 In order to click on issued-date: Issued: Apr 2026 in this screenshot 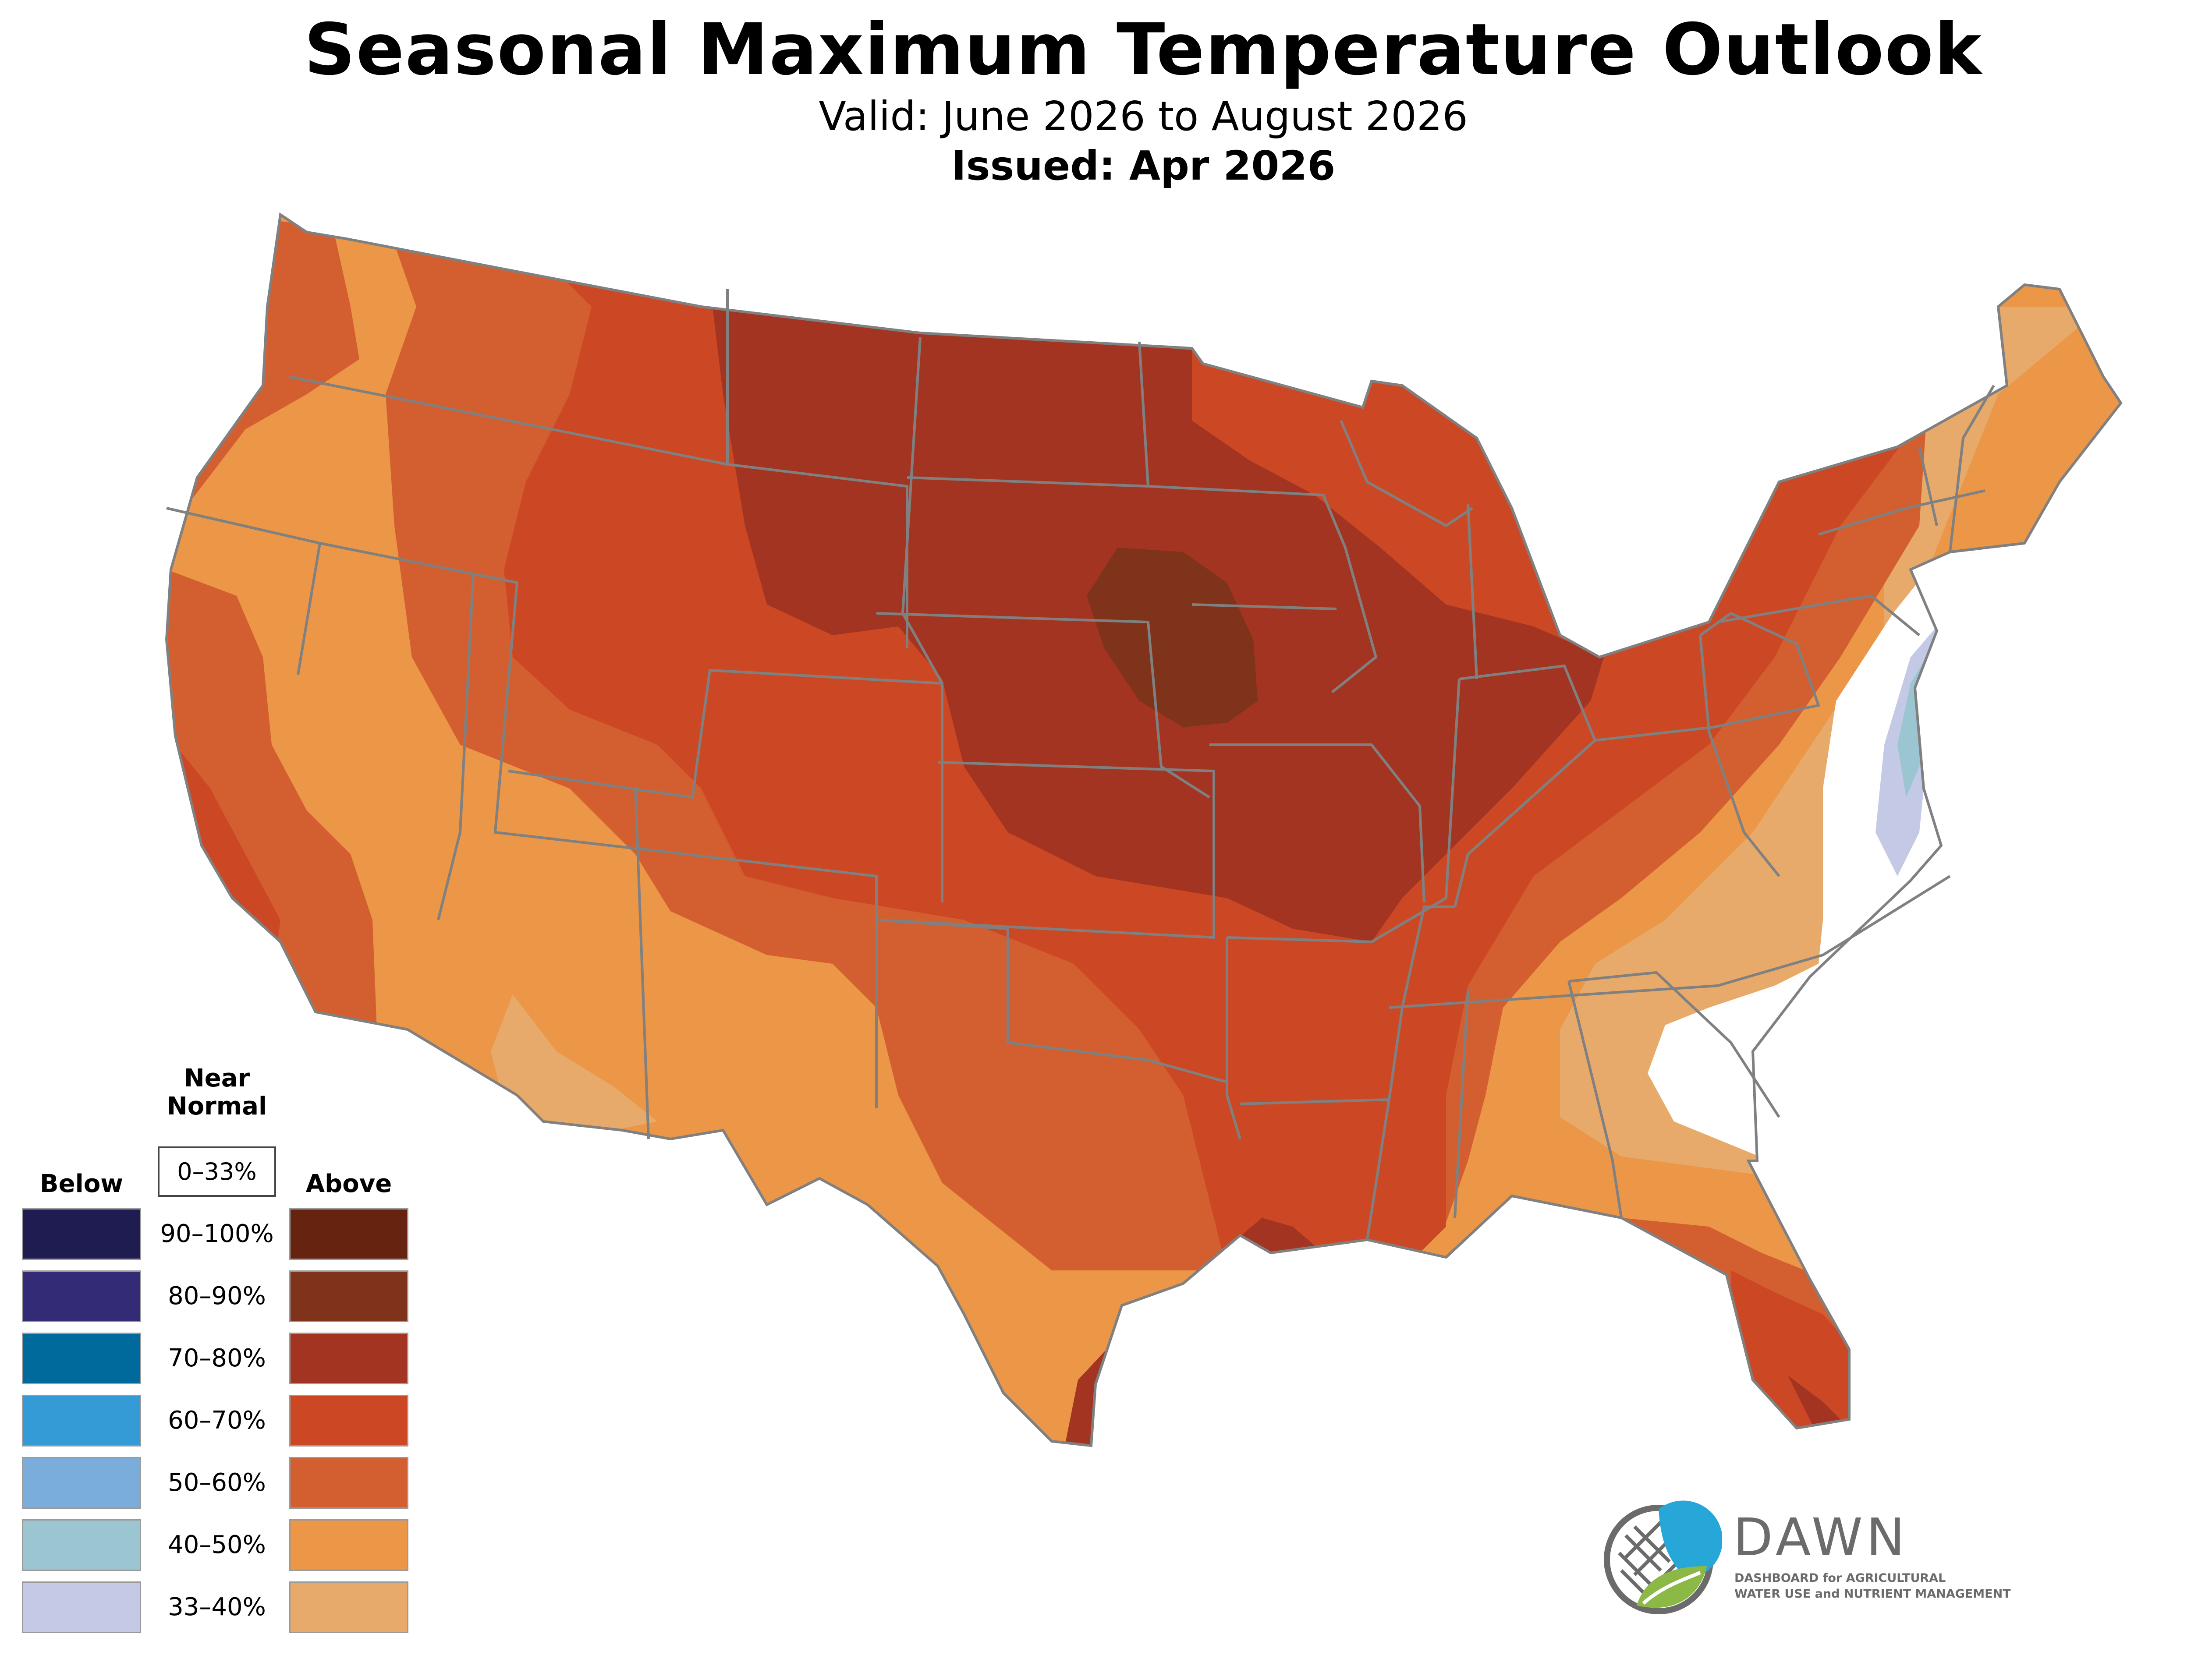, I will do `click(1143, 165)`.